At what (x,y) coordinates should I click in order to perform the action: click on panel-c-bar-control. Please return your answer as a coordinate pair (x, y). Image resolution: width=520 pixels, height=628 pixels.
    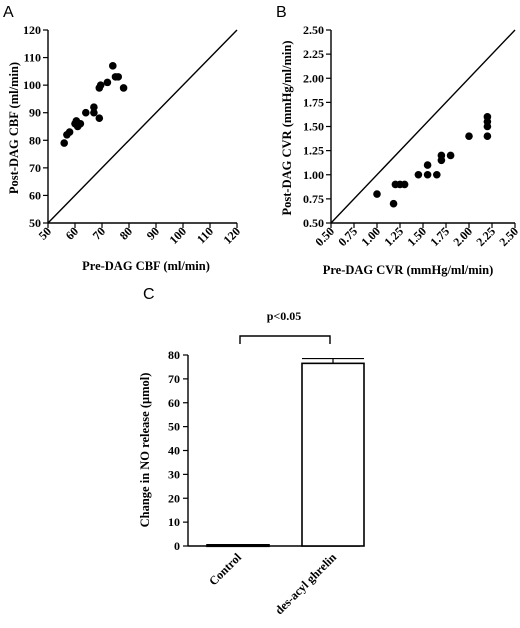
    Looking at the image, I should click on (238, 546).